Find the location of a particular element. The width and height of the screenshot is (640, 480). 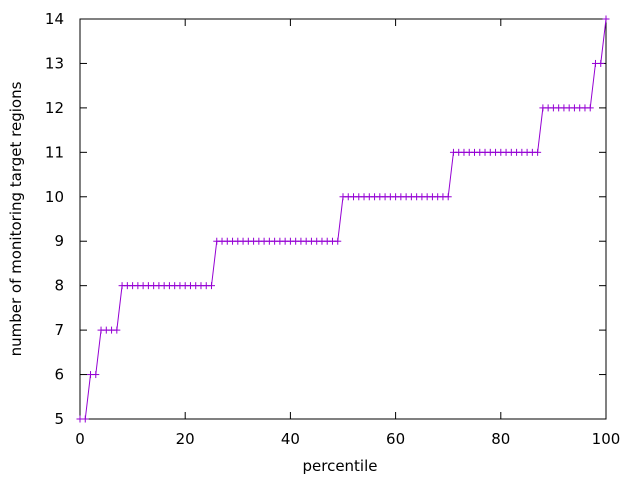

y-axis-title: number of monitoring target regions is located at coordinates (16, 218).